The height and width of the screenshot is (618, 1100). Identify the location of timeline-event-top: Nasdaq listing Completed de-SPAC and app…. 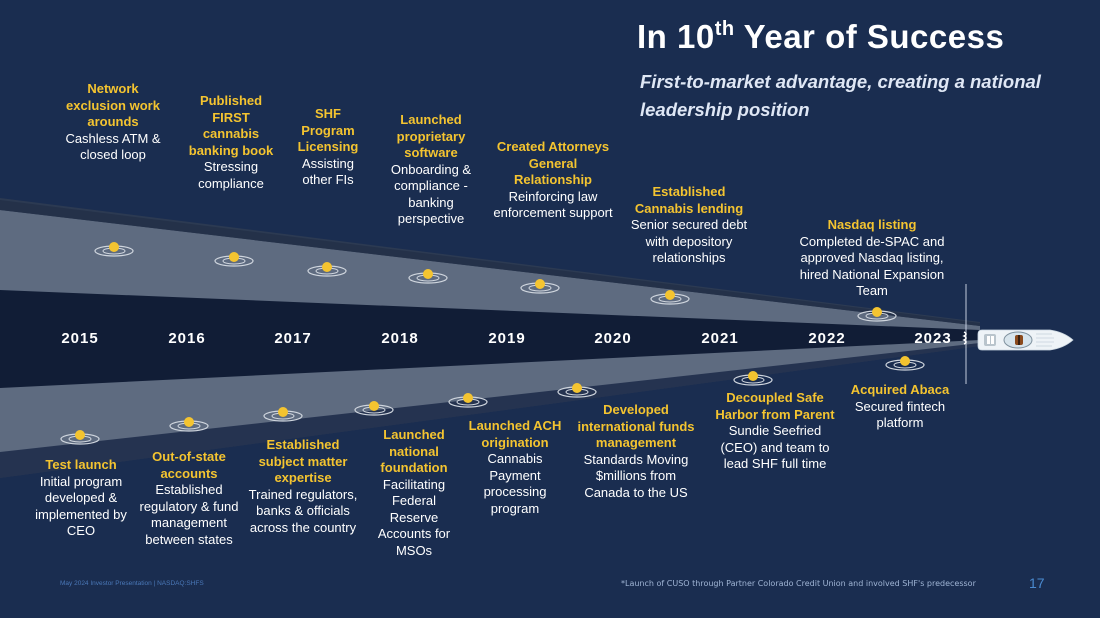
(872, 258).